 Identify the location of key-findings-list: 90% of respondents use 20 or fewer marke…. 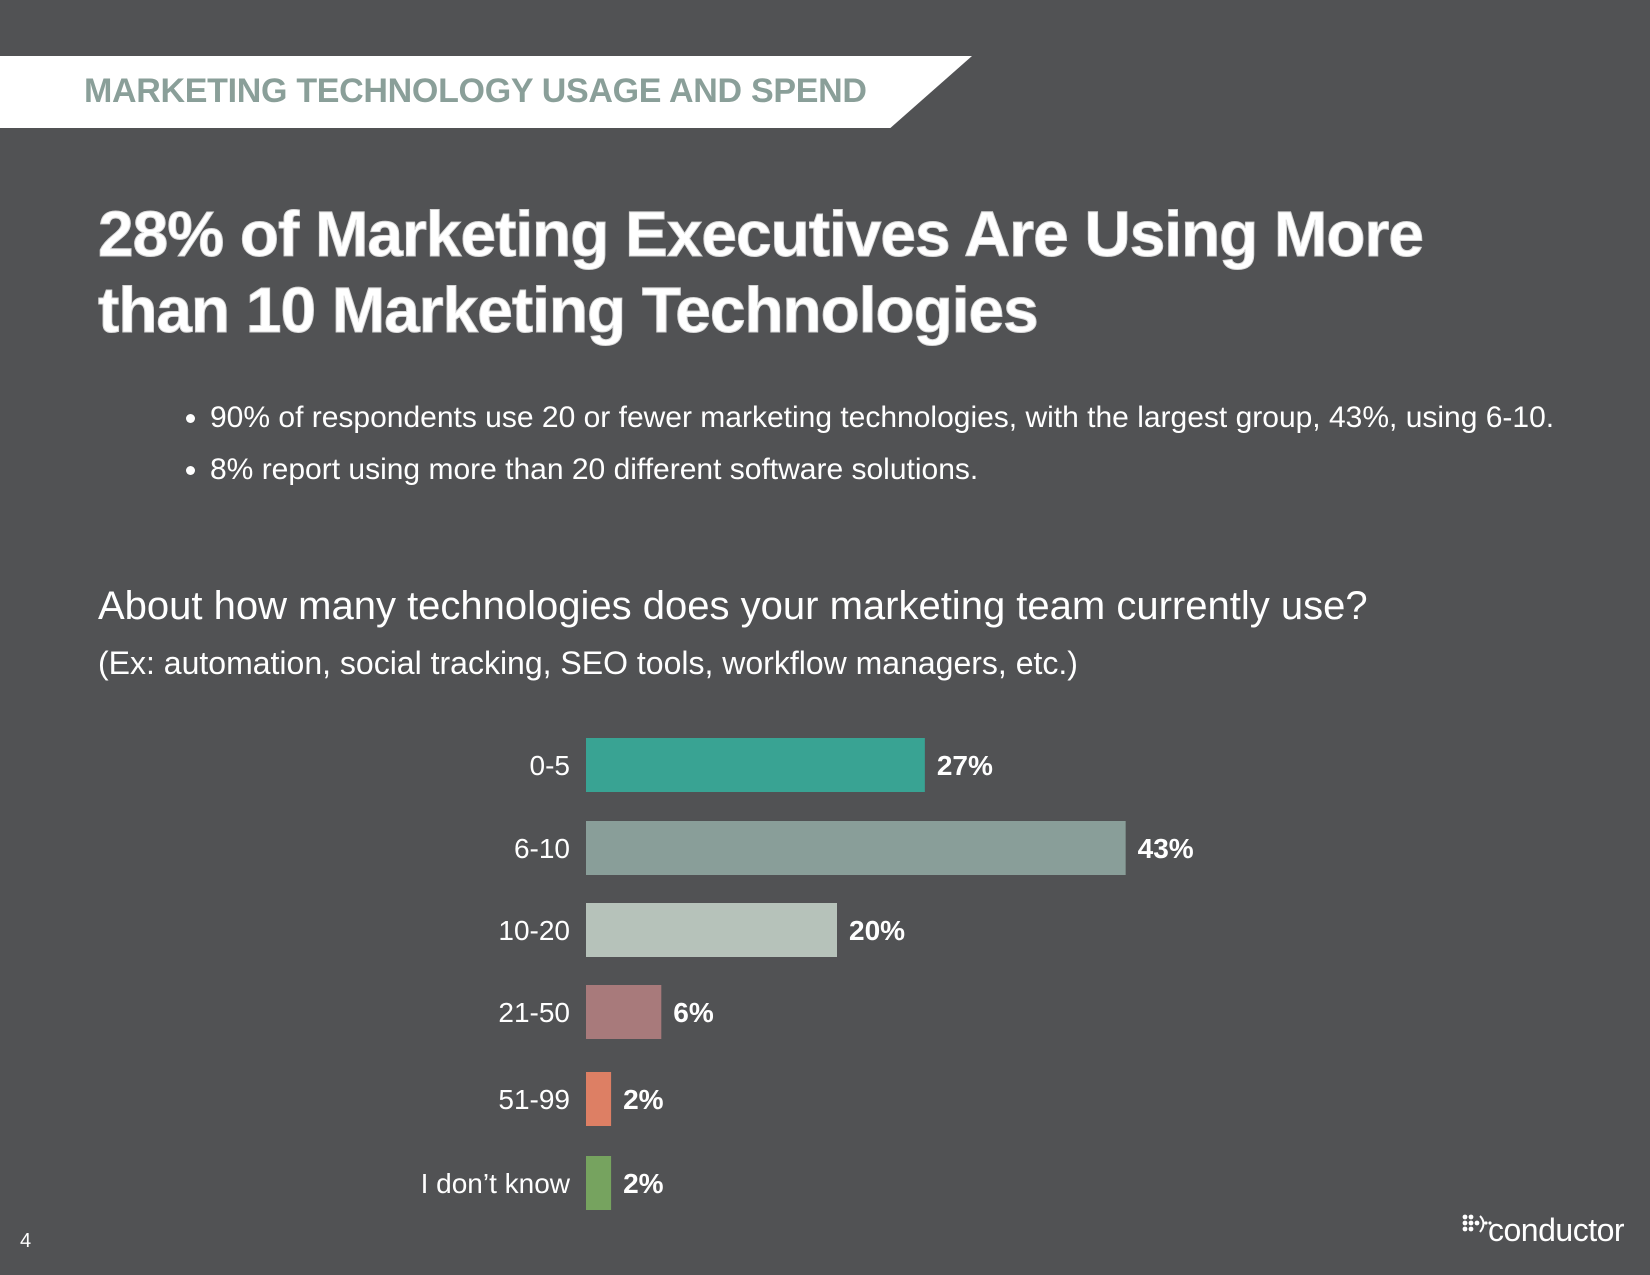
(880, 450).